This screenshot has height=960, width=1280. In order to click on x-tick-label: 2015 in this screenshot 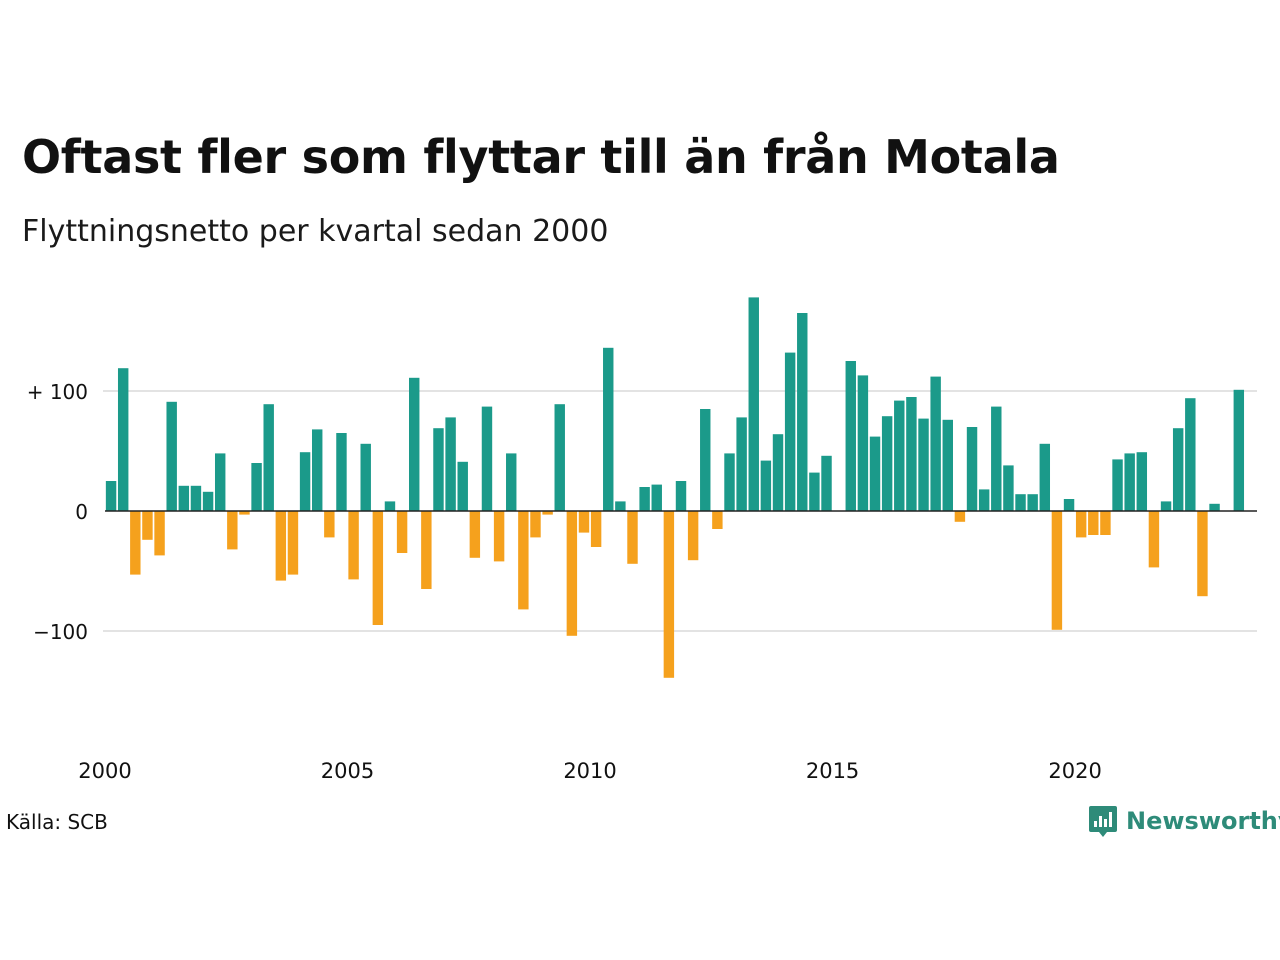, I will do `click(832, 771)`.